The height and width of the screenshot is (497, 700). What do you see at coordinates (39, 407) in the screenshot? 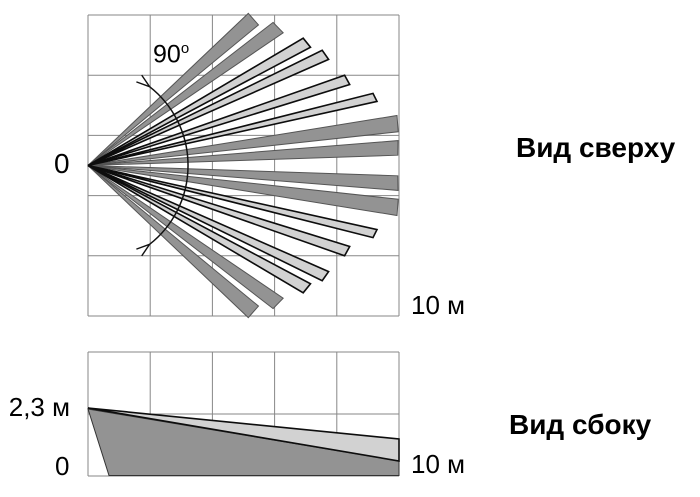
I see `side-view-height-label: 2,3 м` at bounding box center [39, 407].